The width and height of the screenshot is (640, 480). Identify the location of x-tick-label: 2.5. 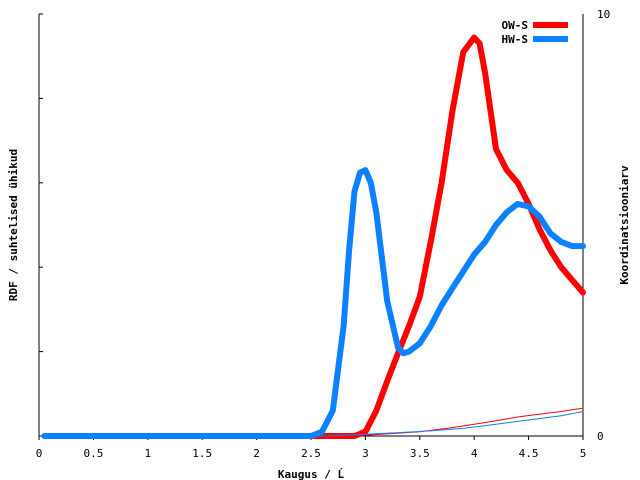
(311, 453).